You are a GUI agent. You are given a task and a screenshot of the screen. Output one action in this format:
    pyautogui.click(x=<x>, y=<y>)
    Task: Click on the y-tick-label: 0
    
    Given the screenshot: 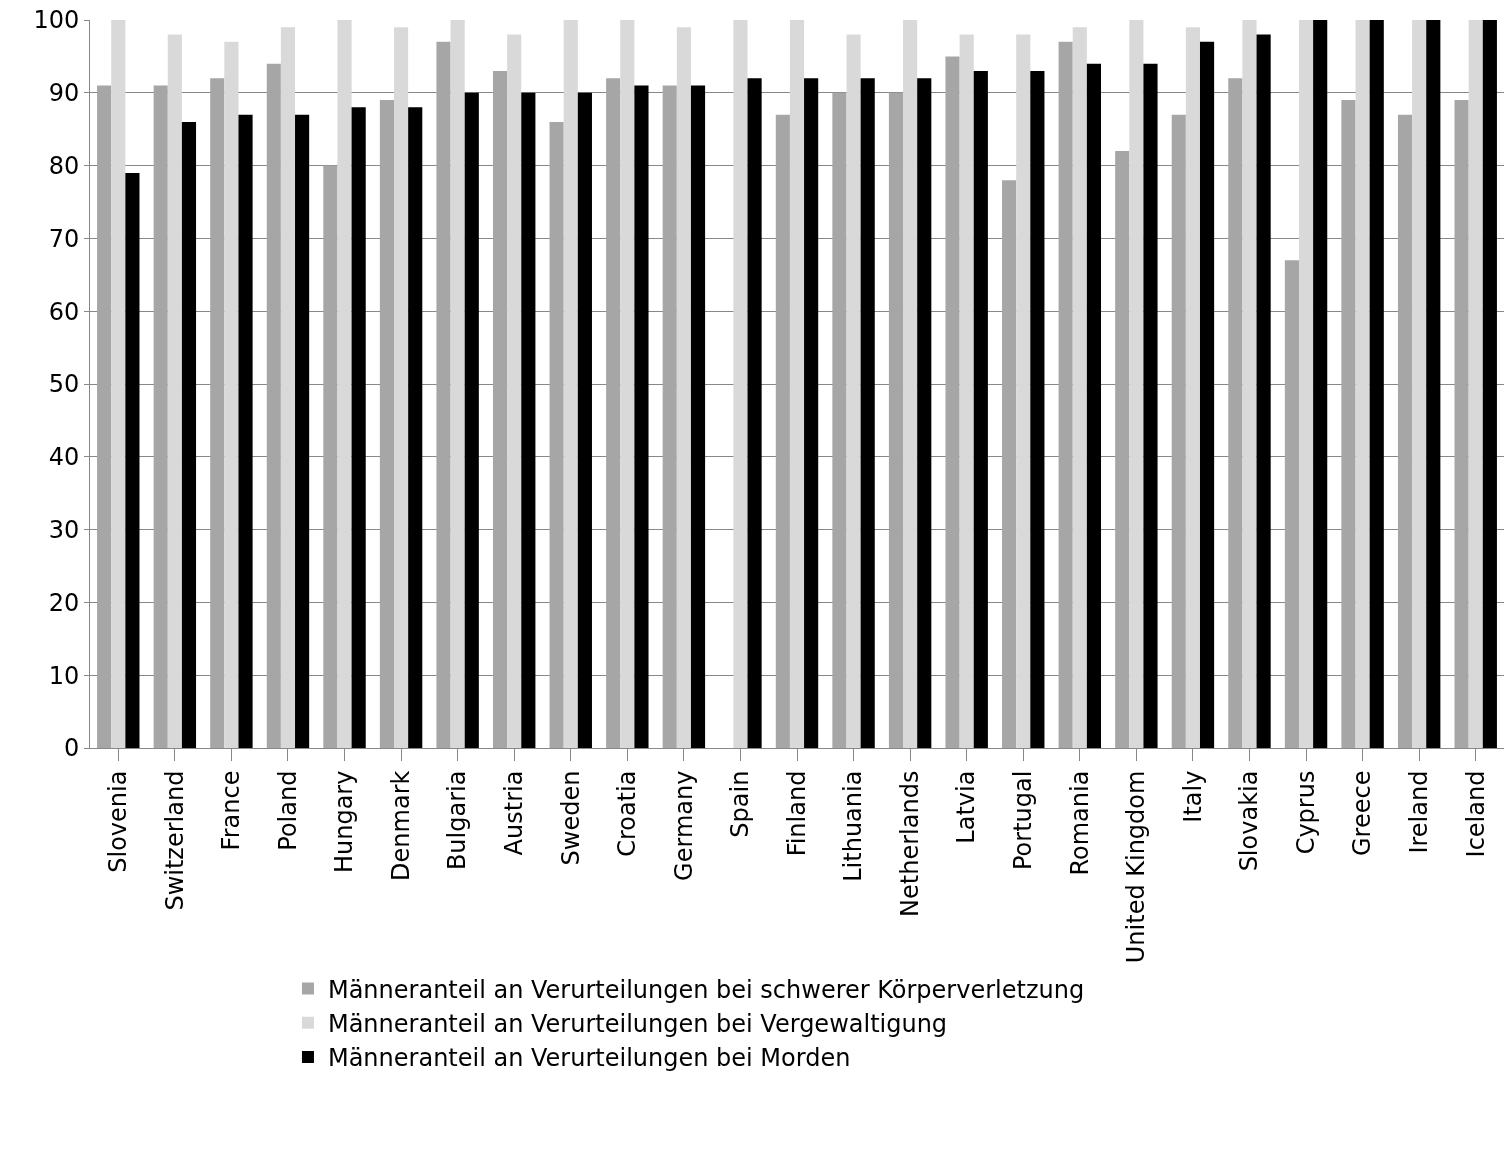 What is the action you would take?
    pyautogui.click(x=71, y=748)
    